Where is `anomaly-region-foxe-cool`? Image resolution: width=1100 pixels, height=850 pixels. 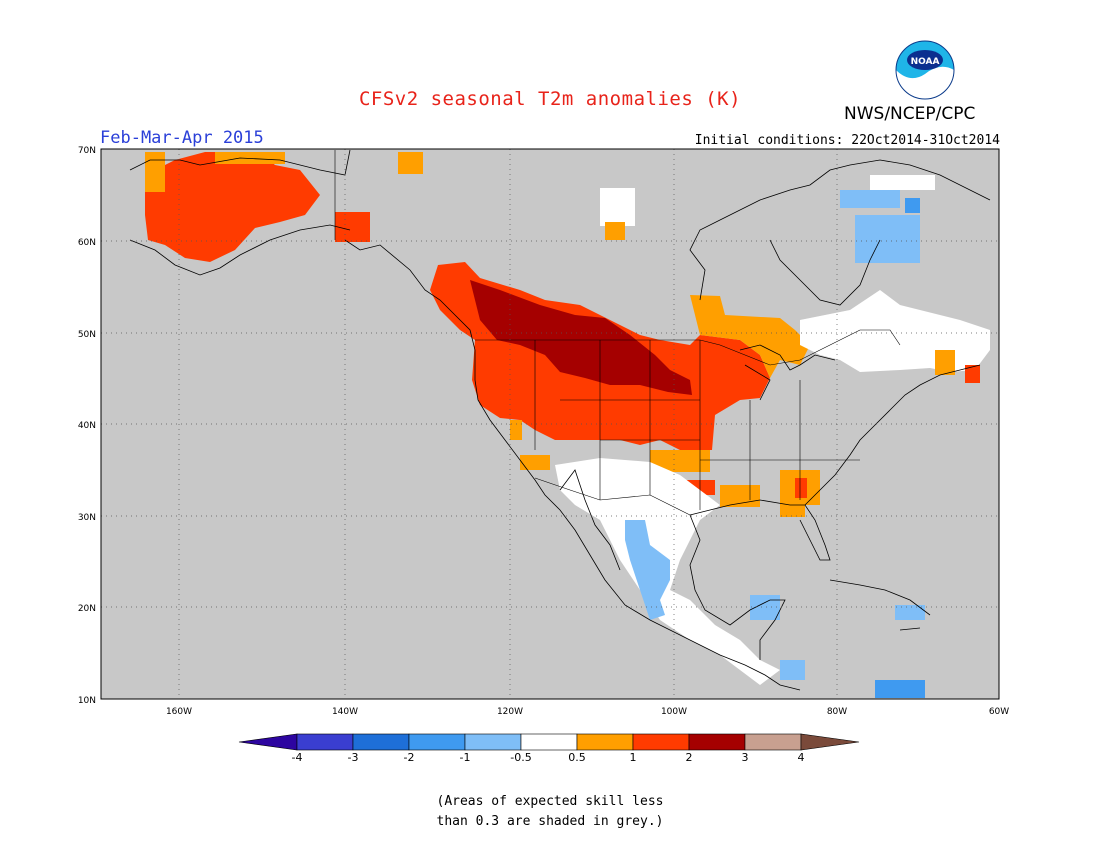
anomaly-region-foxe-cool is located at coordinates (887, 239).